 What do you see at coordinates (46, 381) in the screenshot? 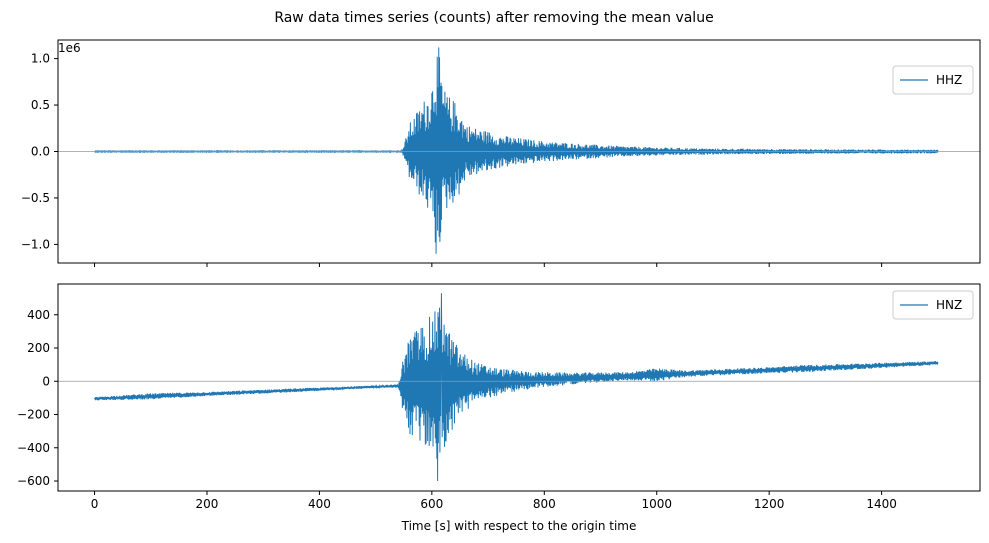
I see `y-tick-label: 0` at bounding box center [46, 381].